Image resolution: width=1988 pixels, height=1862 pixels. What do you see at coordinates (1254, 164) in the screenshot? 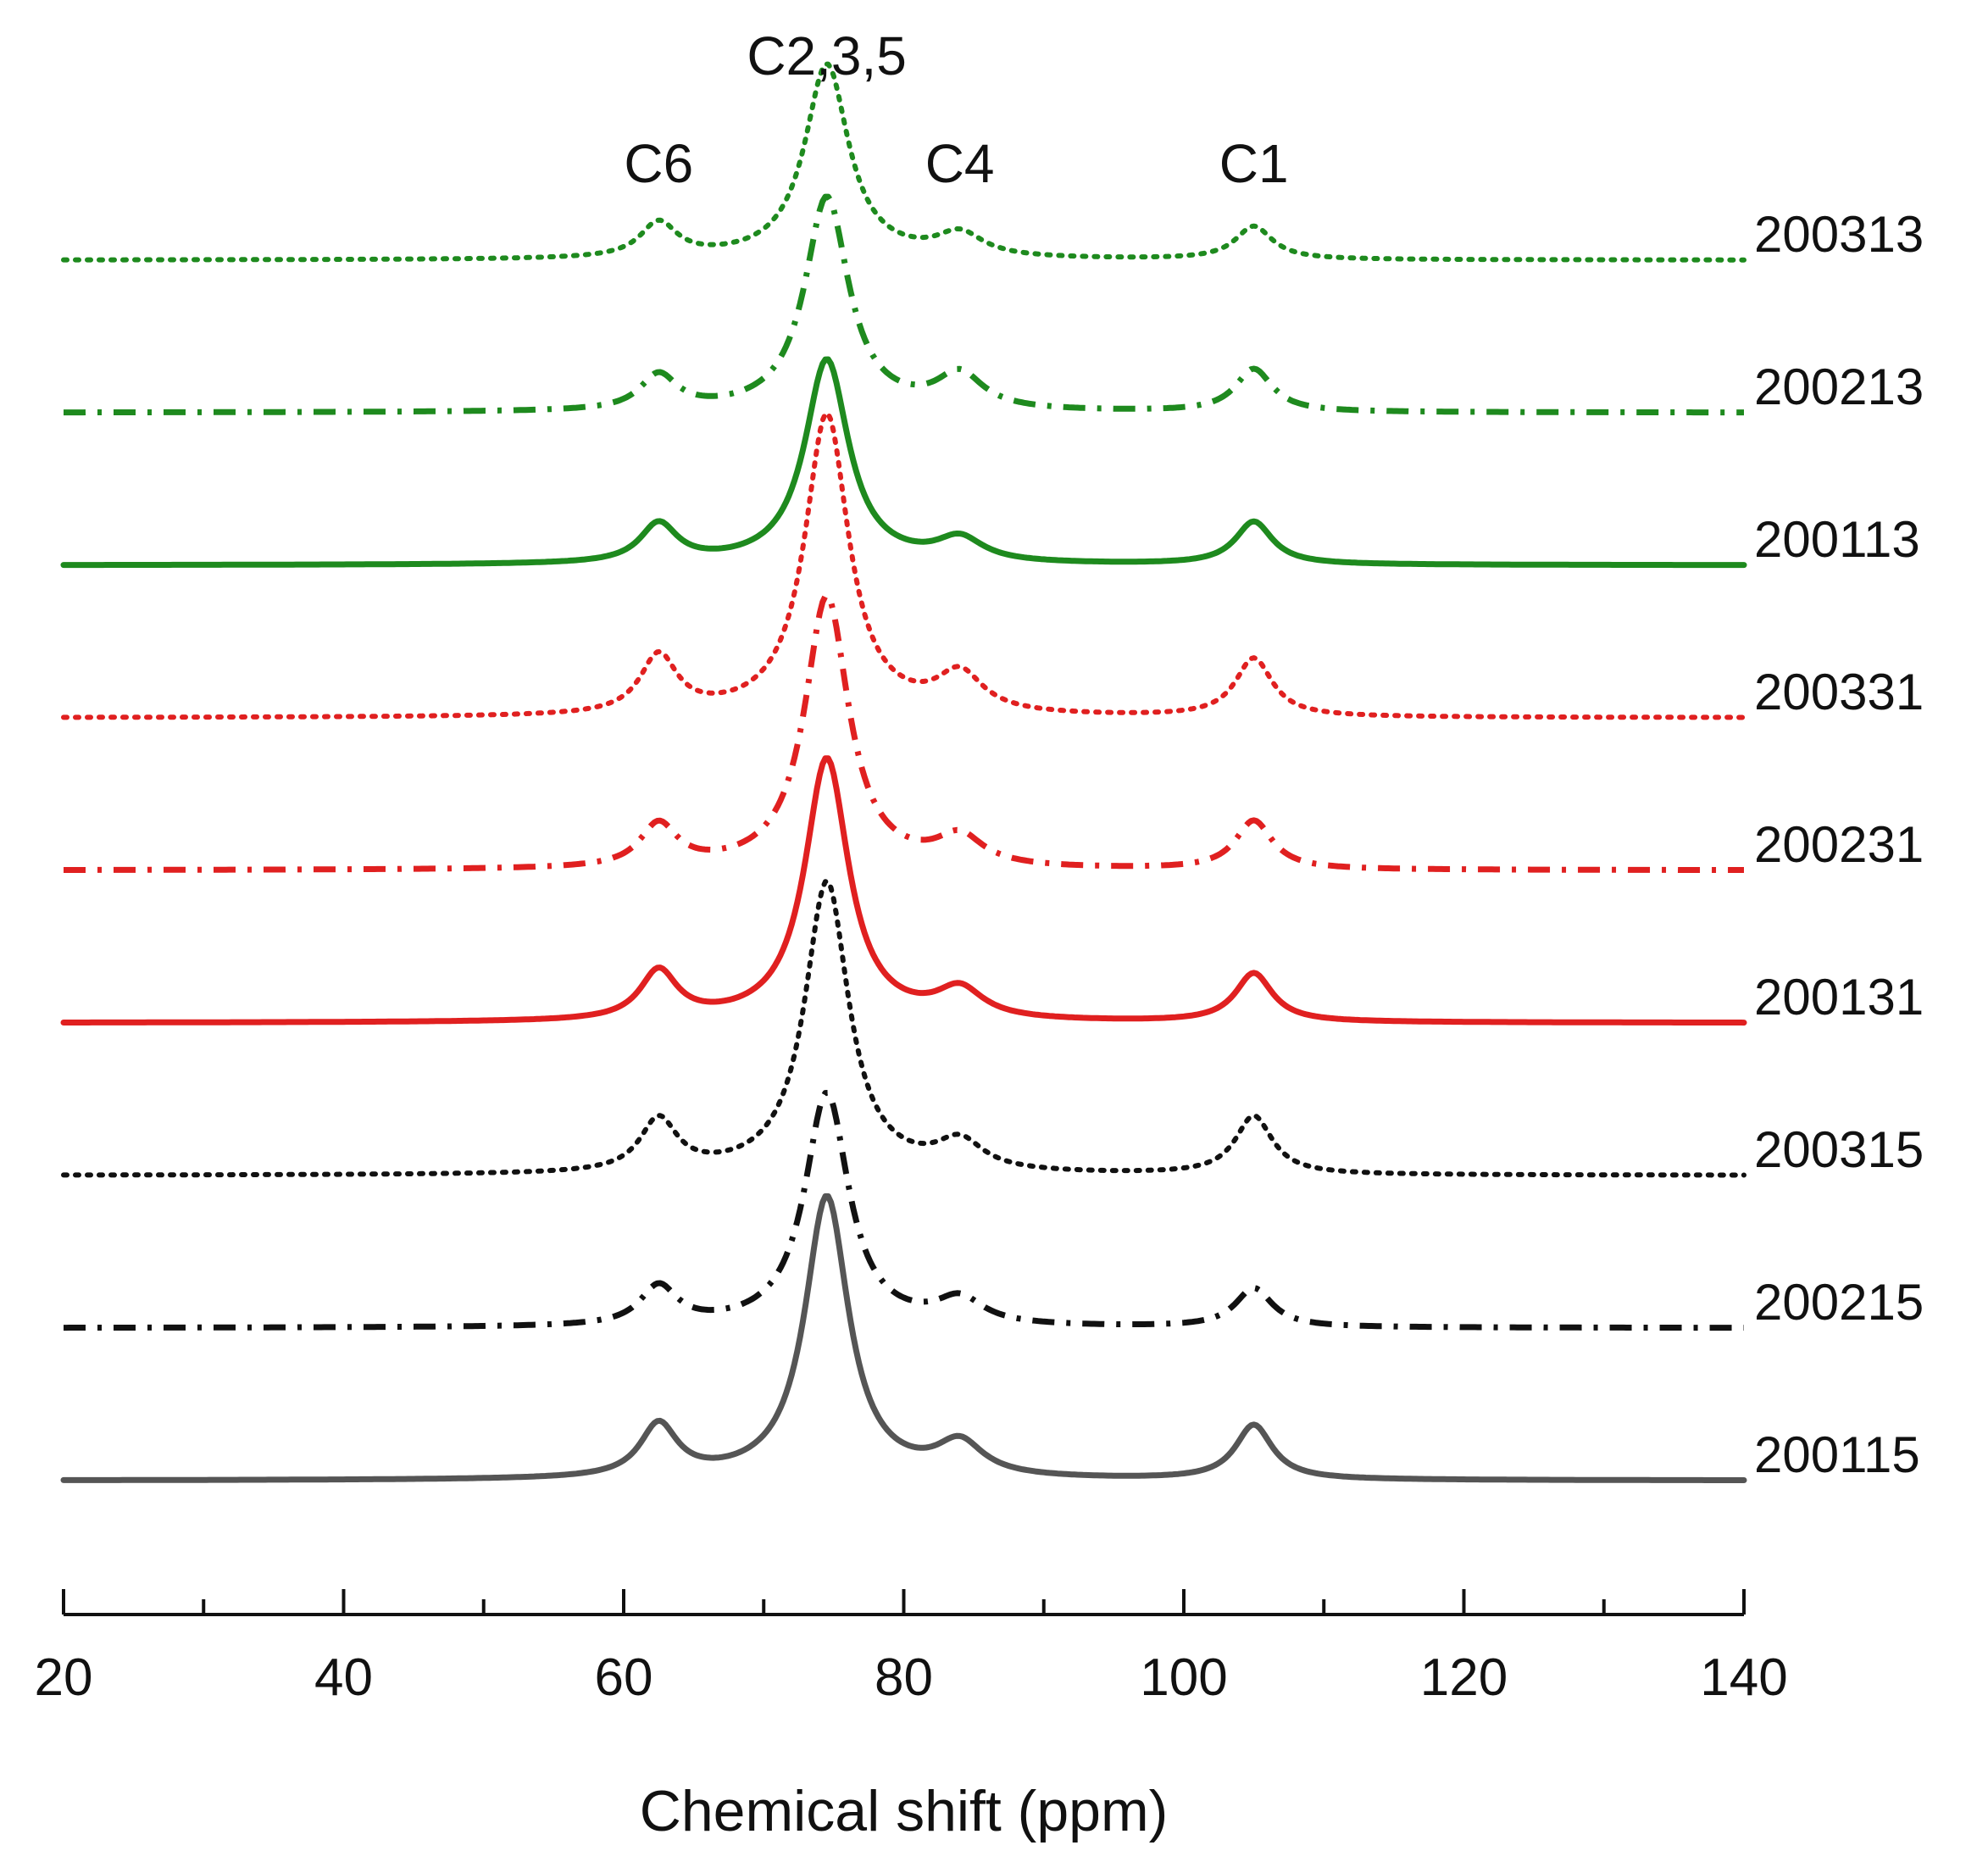
I see `peak-label: C1` at bounding box center [1254, 164].